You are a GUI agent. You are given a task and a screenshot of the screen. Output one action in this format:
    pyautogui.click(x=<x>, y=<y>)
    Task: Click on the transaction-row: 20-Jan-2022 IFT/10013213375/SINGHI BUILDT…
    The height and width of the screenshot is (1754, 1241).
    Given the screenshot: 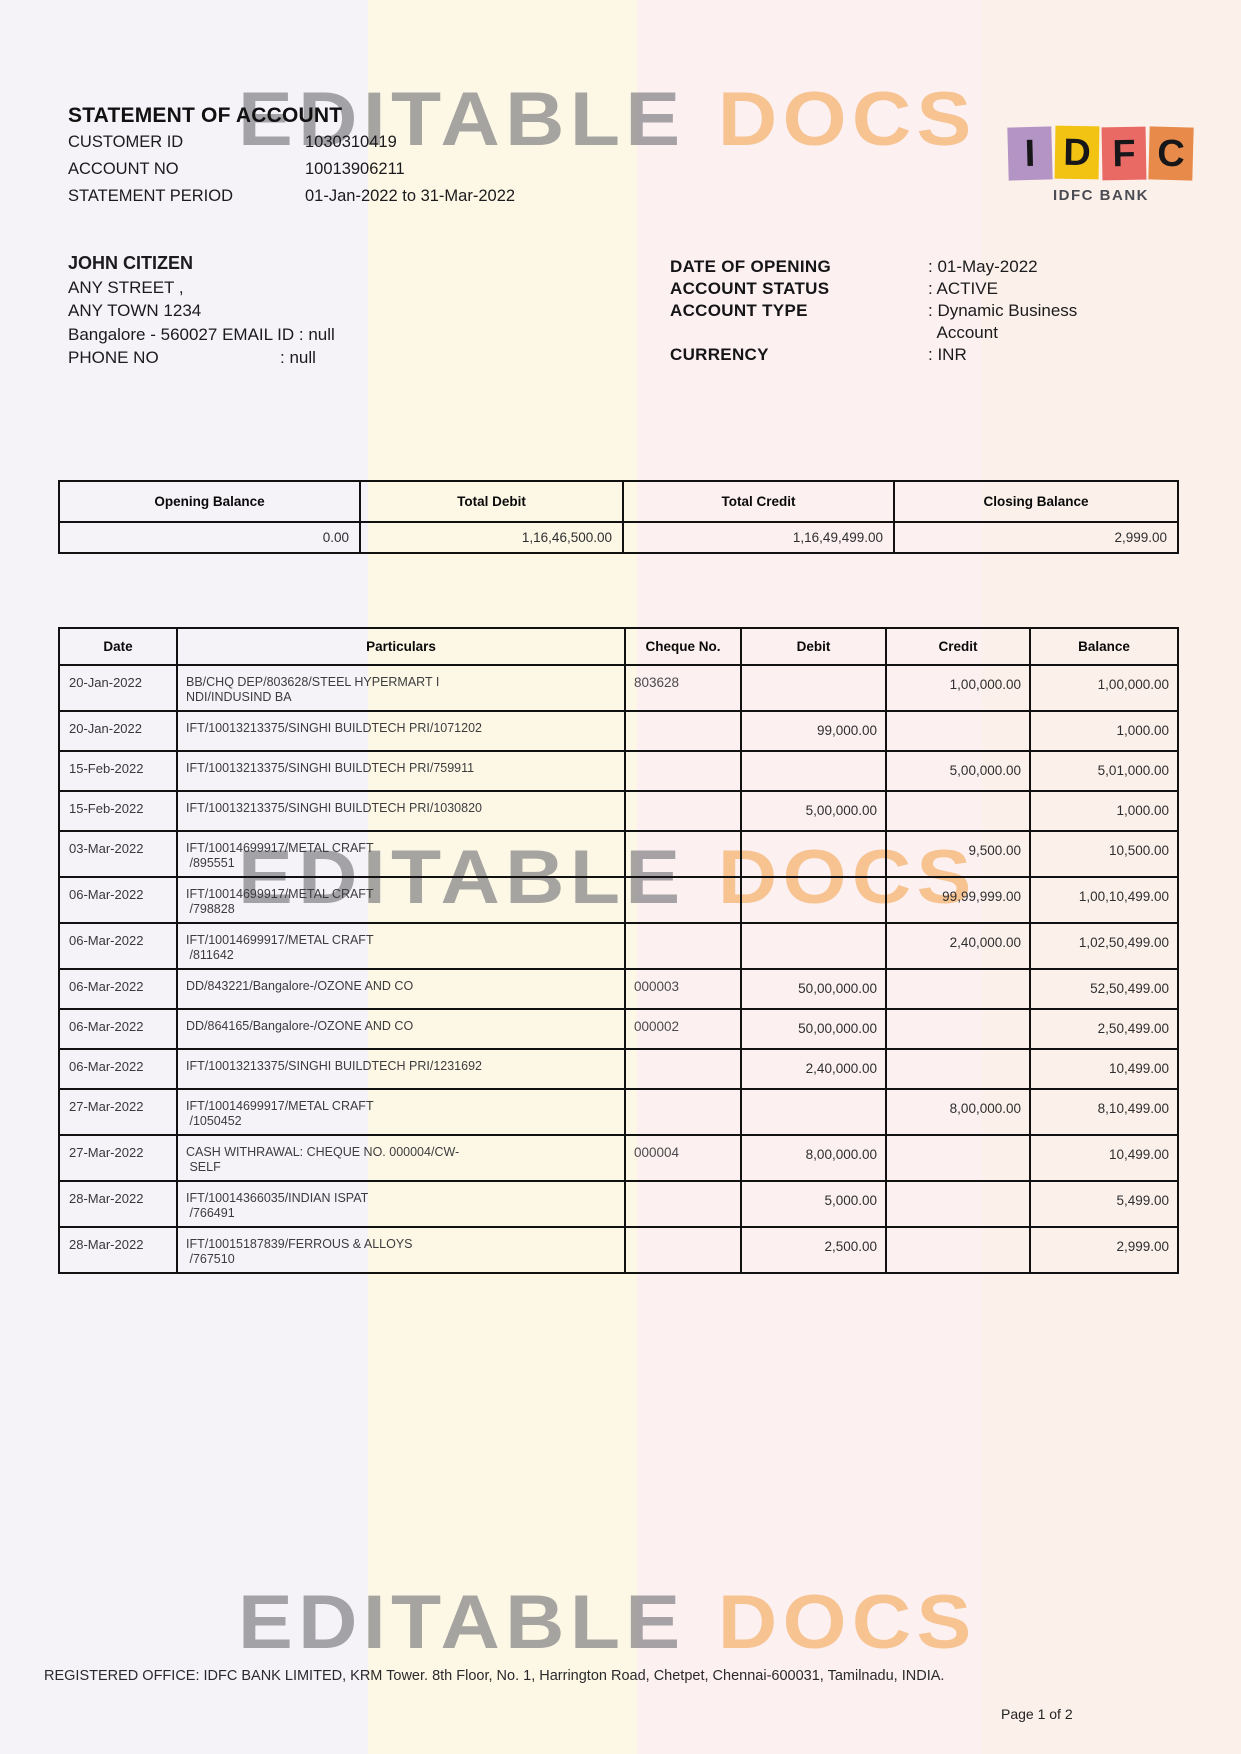 What is the action you would take?
    pyautogui.click(x=618, y=731)
    